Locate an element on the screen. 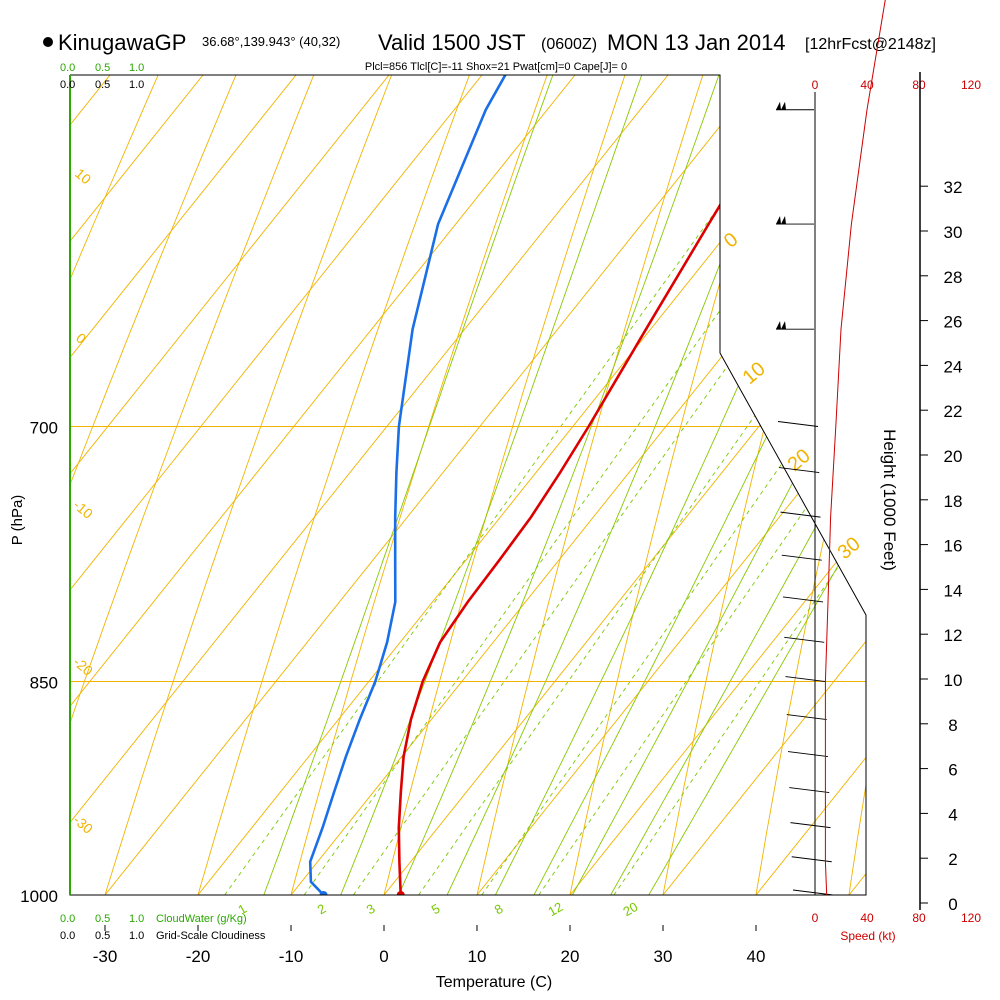 Image resolution: width=1000 pixels, height=1000 pixels. speed-tick-top: 0 is located at coordinates (815, 85).